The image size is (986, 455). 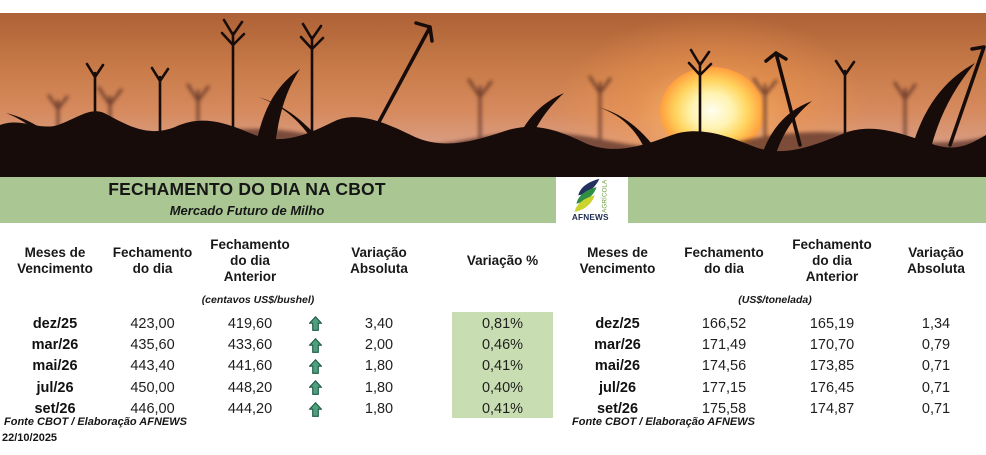 I want to click on pct-variation-cell: 0,81%, so click(x=502, y=323).